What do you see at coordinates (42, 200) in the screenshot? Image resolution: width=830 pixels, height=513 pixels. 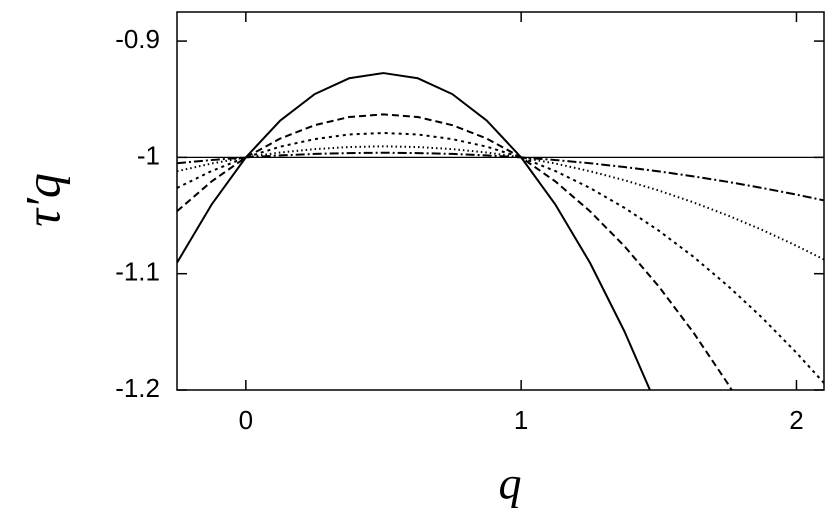 I see `y-axis-label: τ′q` at bounding box center [42, 200].